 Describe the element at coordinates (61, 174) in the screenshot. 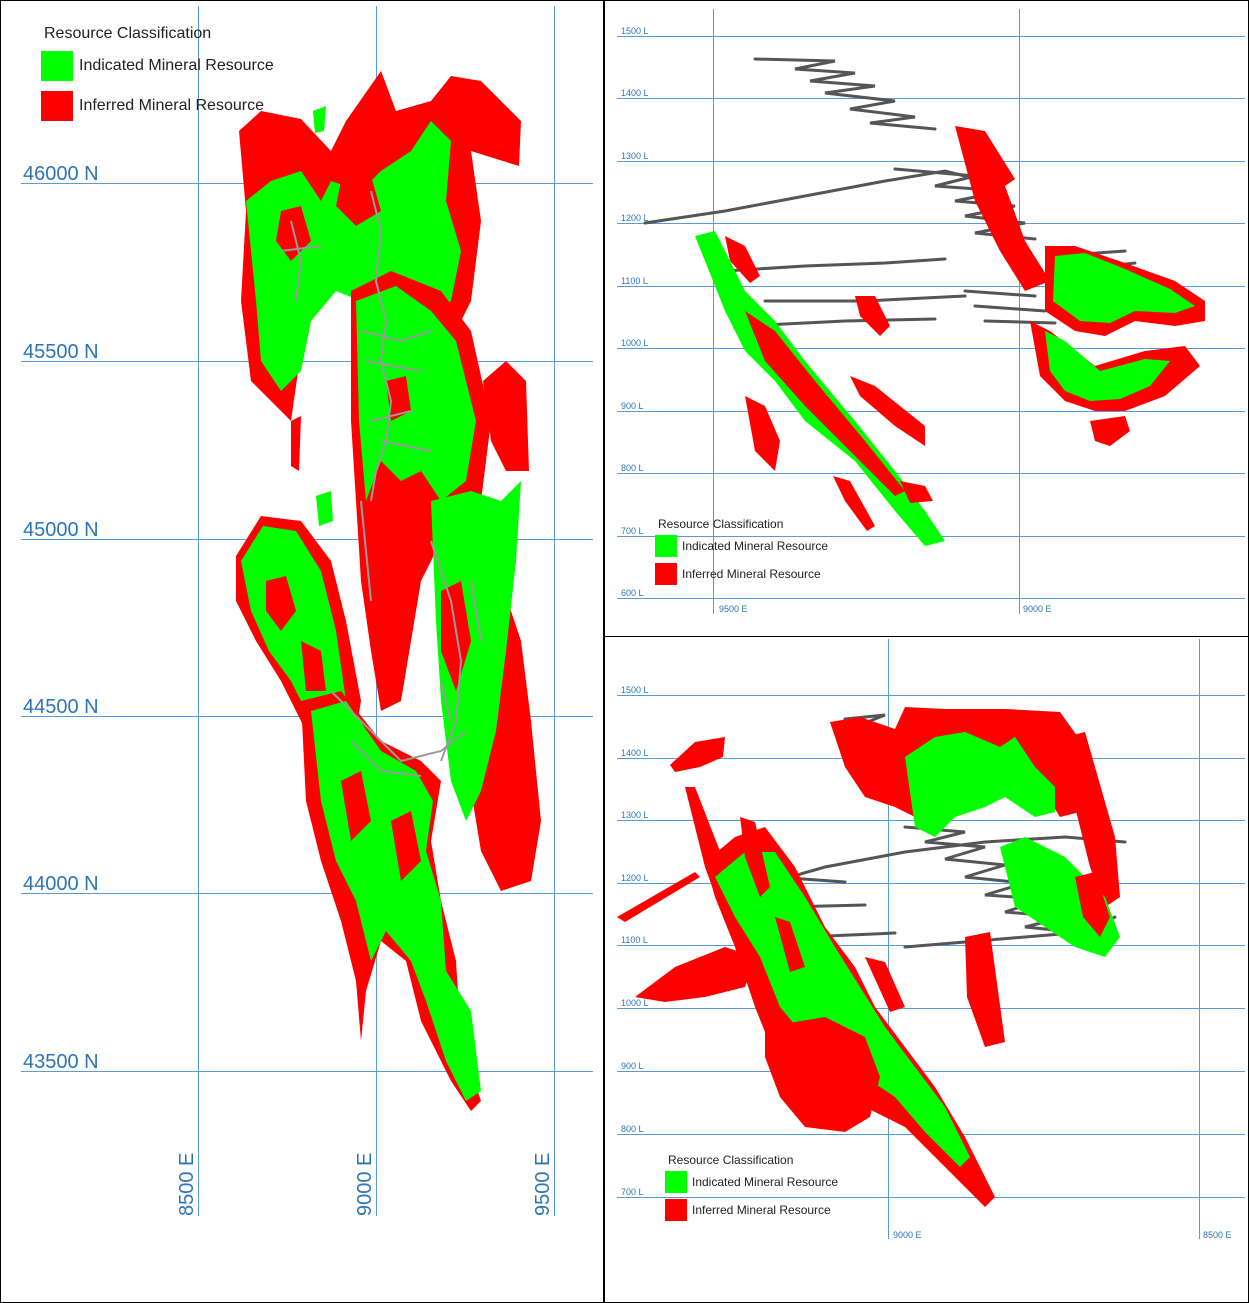

I see `northing-label-46000: 46000 N` at that location.